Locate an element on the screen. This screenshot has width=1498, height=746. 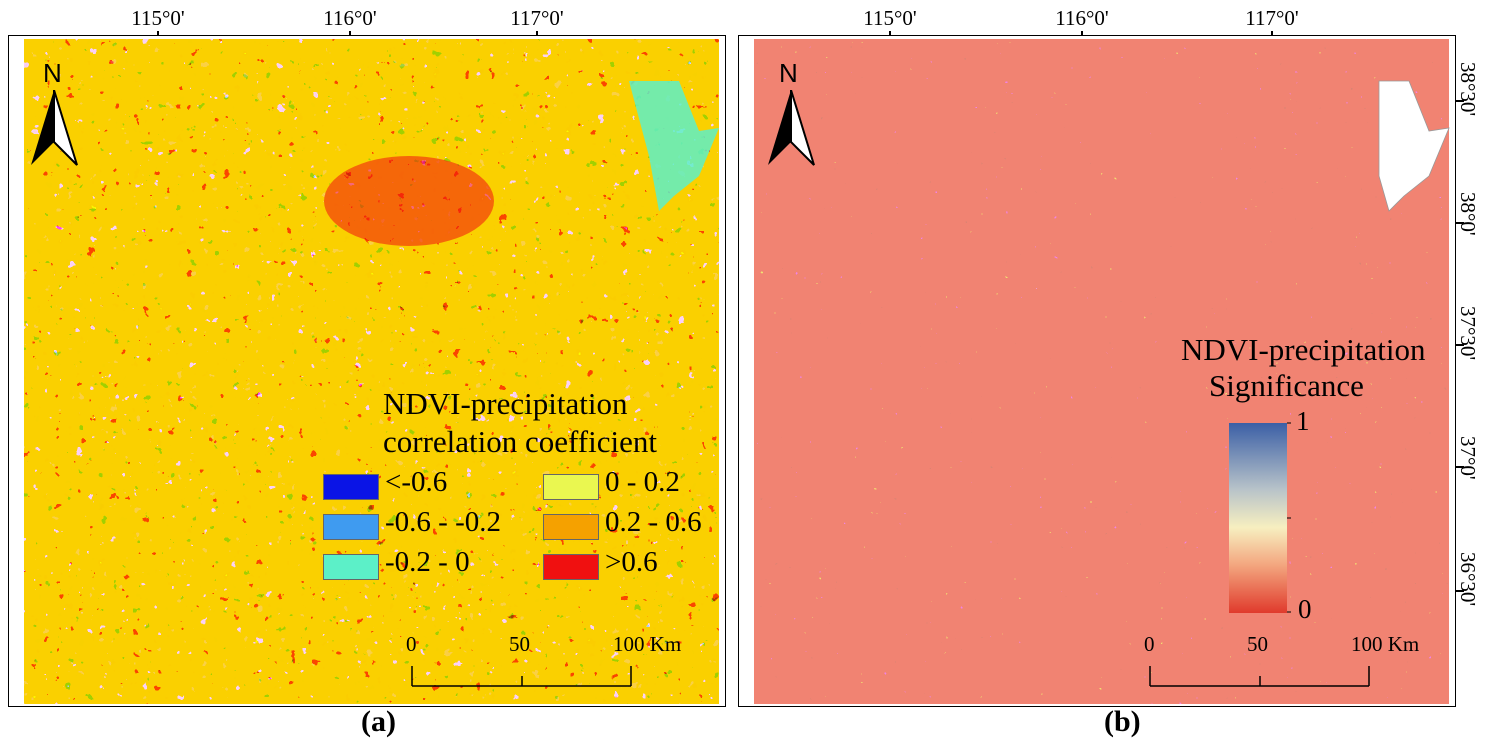
lon-label-117-b: 117°0' is located at coordinates (1272, 18).